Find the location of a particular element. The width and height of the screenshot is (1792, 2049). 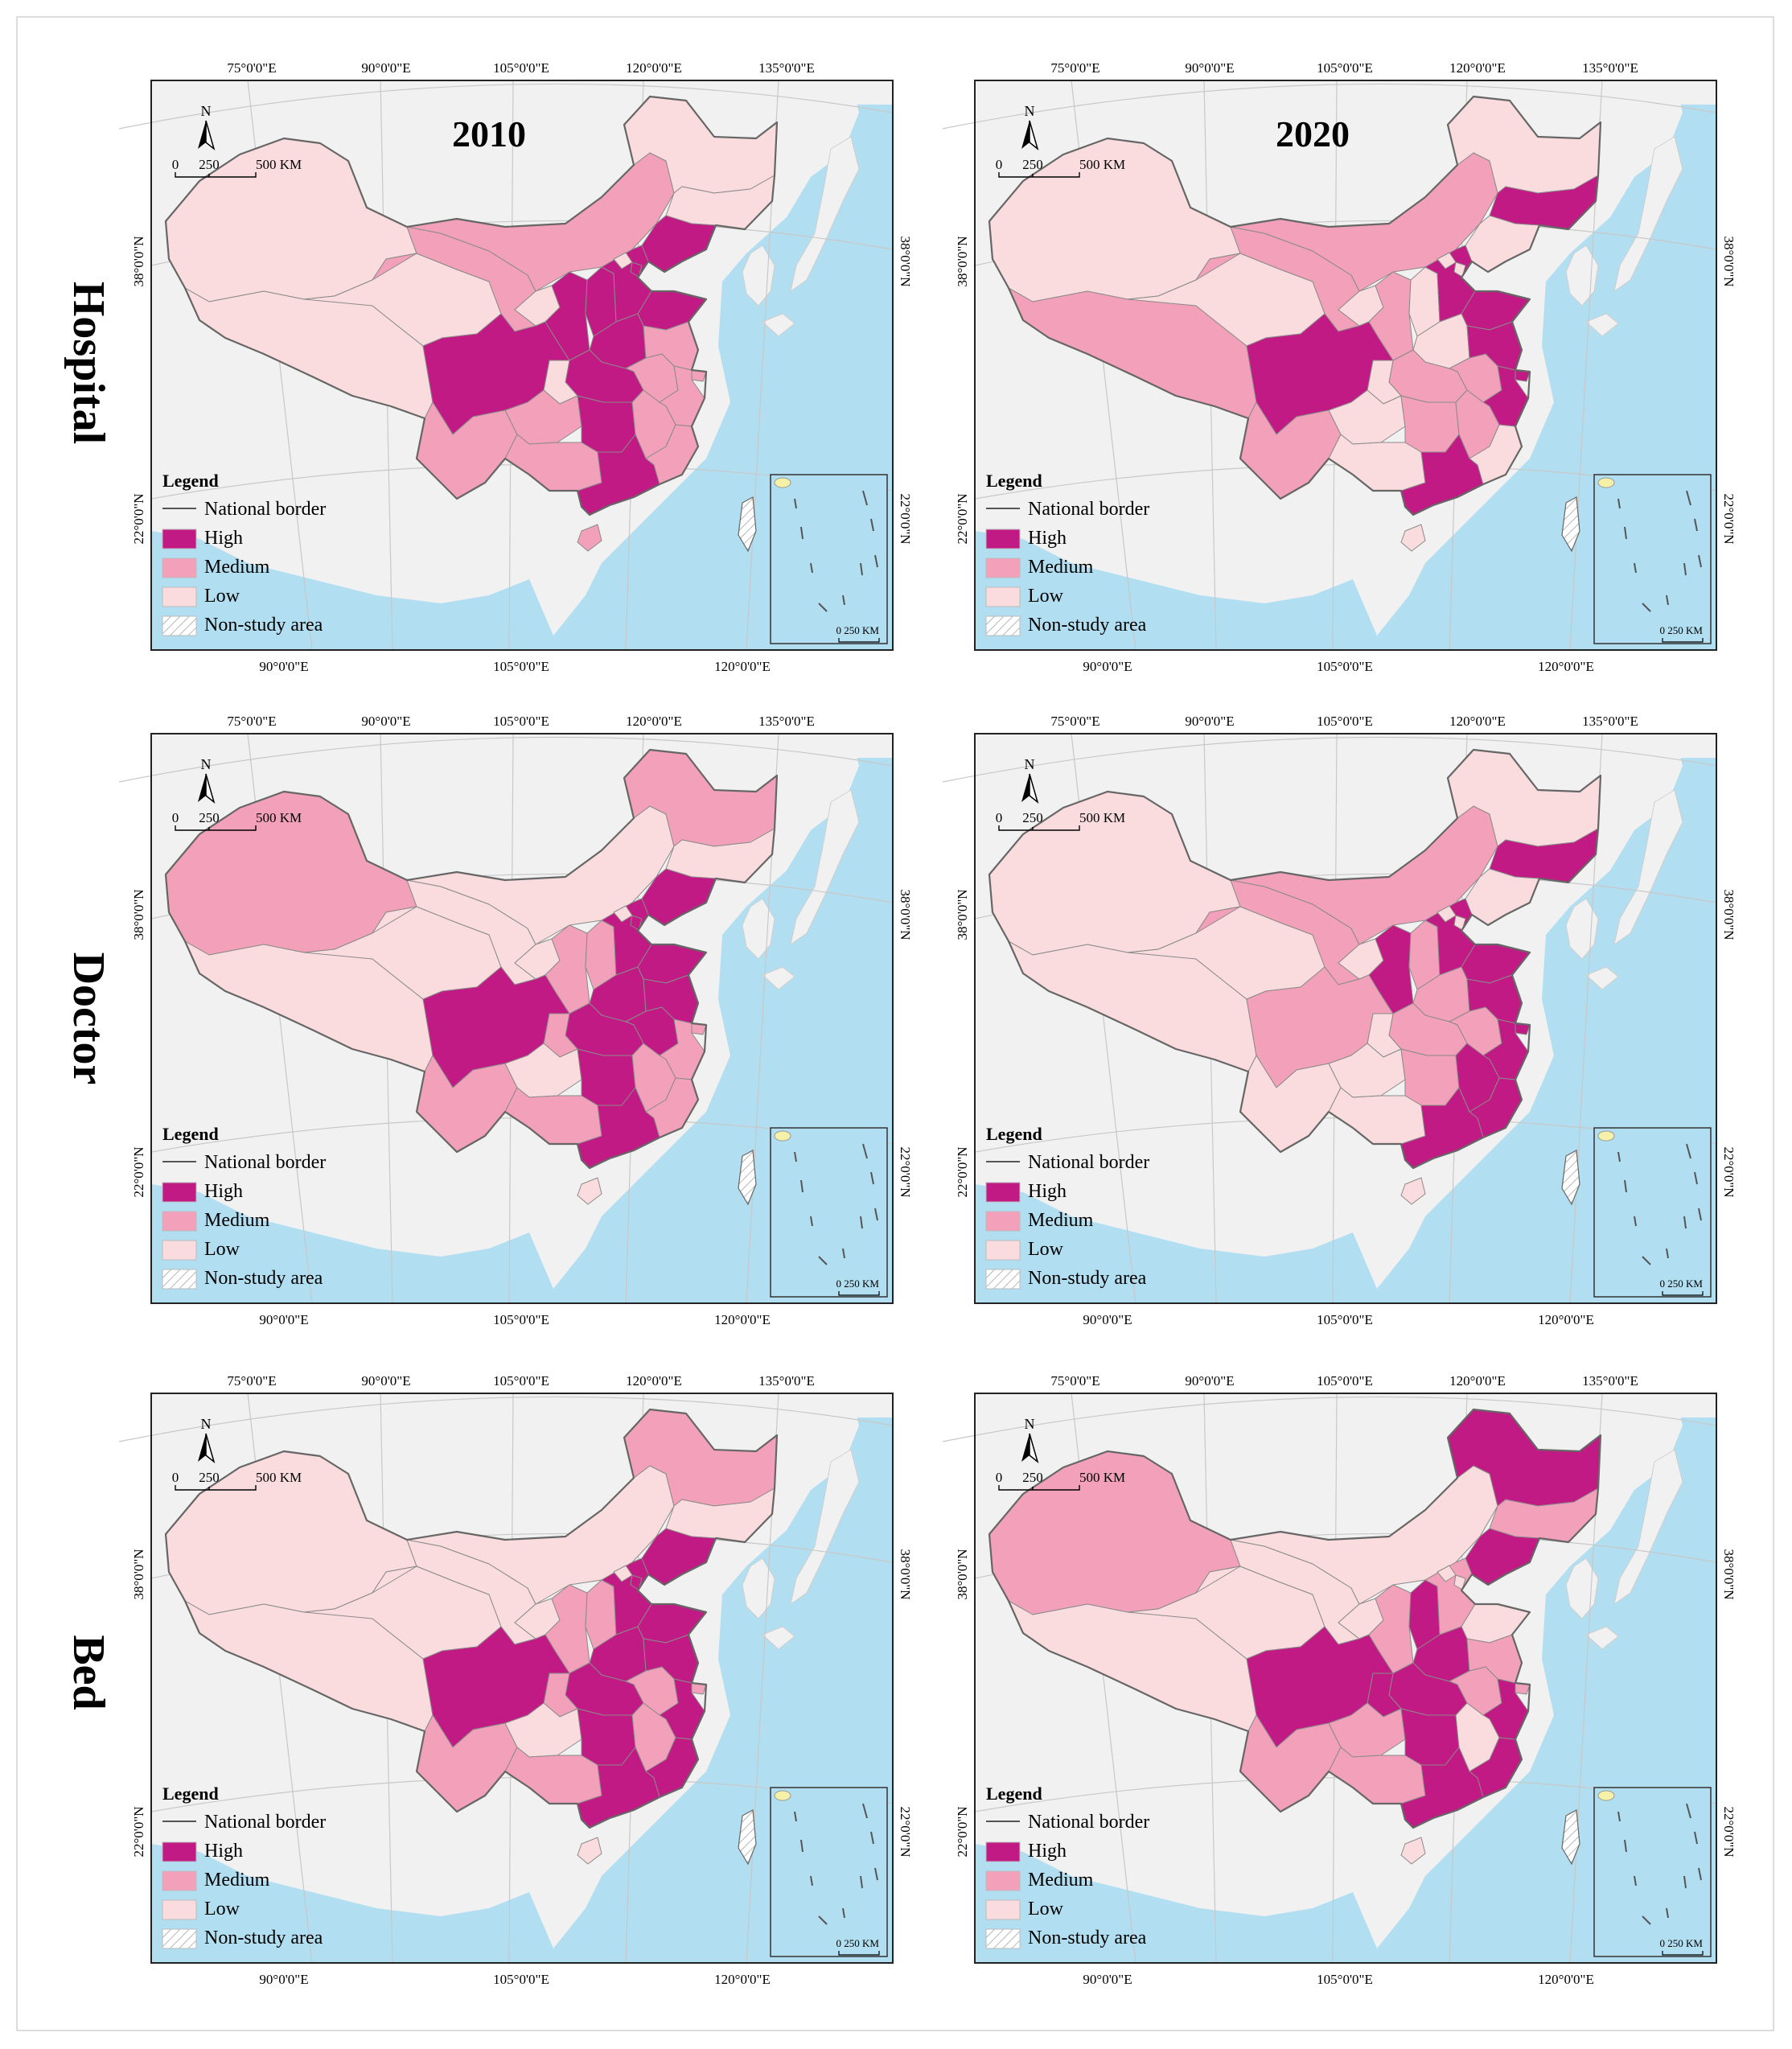

north-label: N is located at coordinates (206, 1424).